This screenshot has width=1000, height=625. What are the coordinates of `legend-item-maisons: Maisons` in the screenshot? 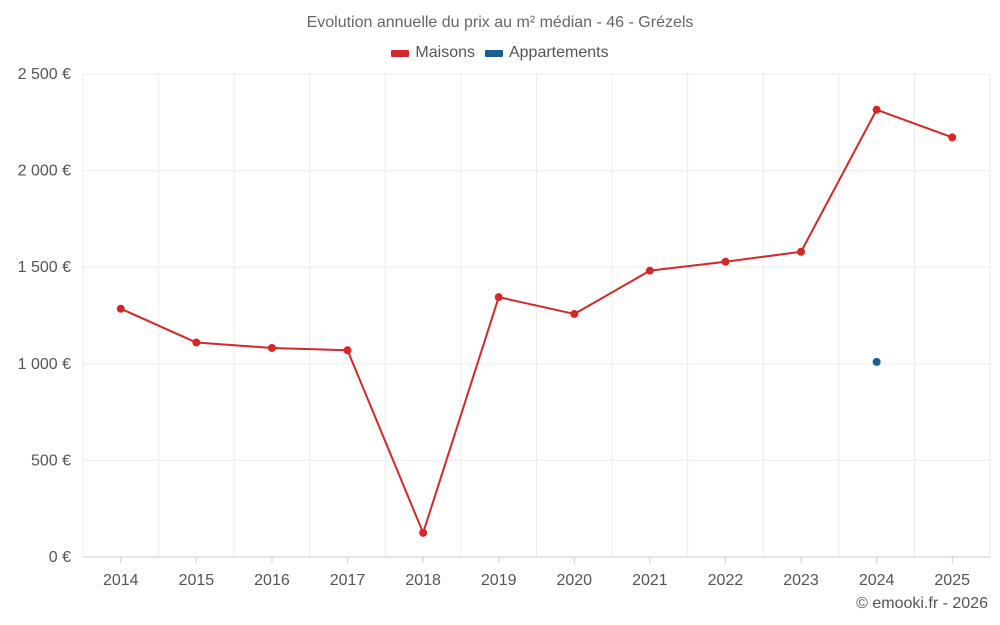 It's located at (433, 53).